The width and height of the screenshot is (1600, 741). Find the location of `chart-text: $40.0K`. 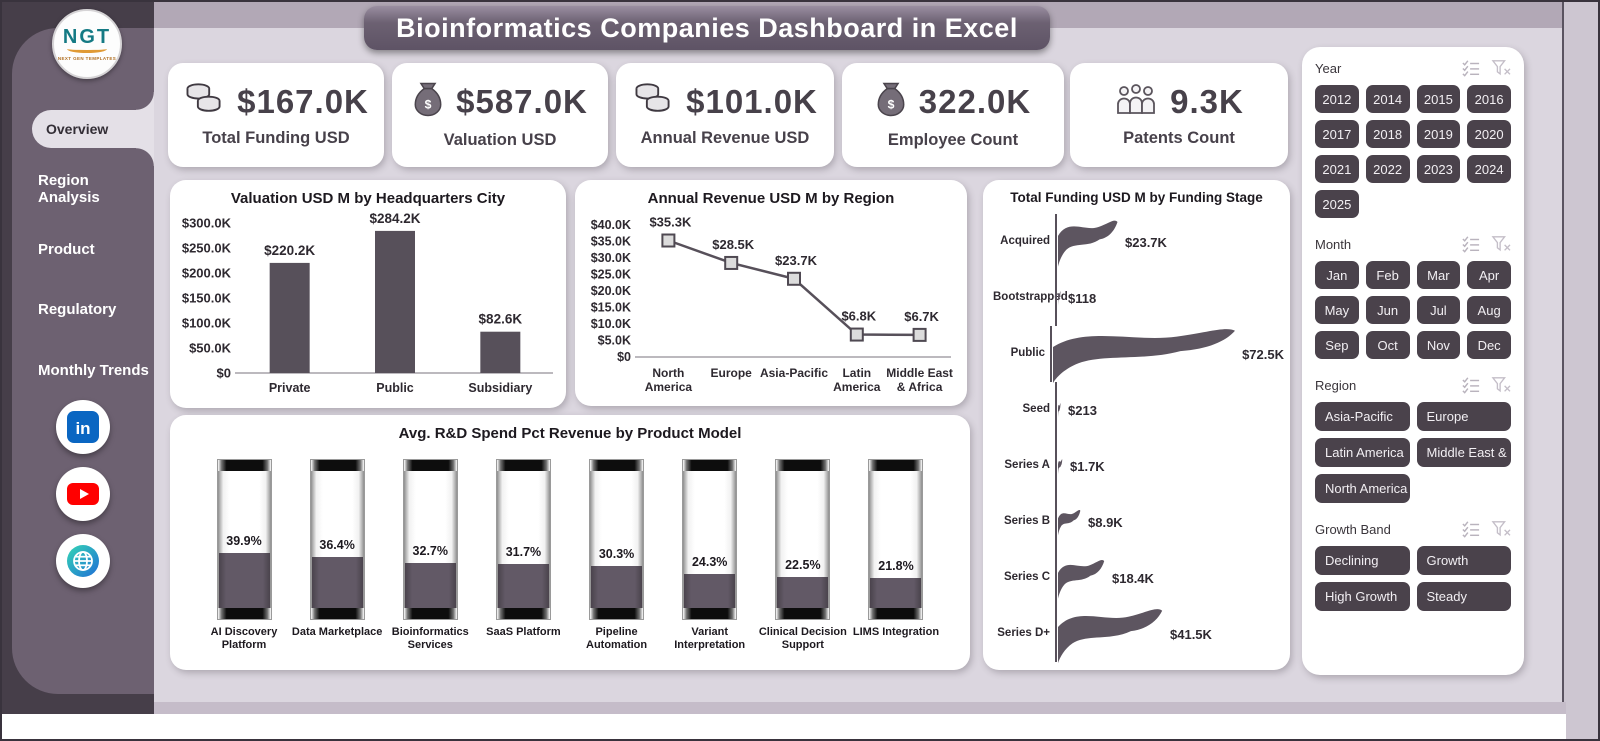

chart-text: $40.0K is located at coordinates (611, 225).